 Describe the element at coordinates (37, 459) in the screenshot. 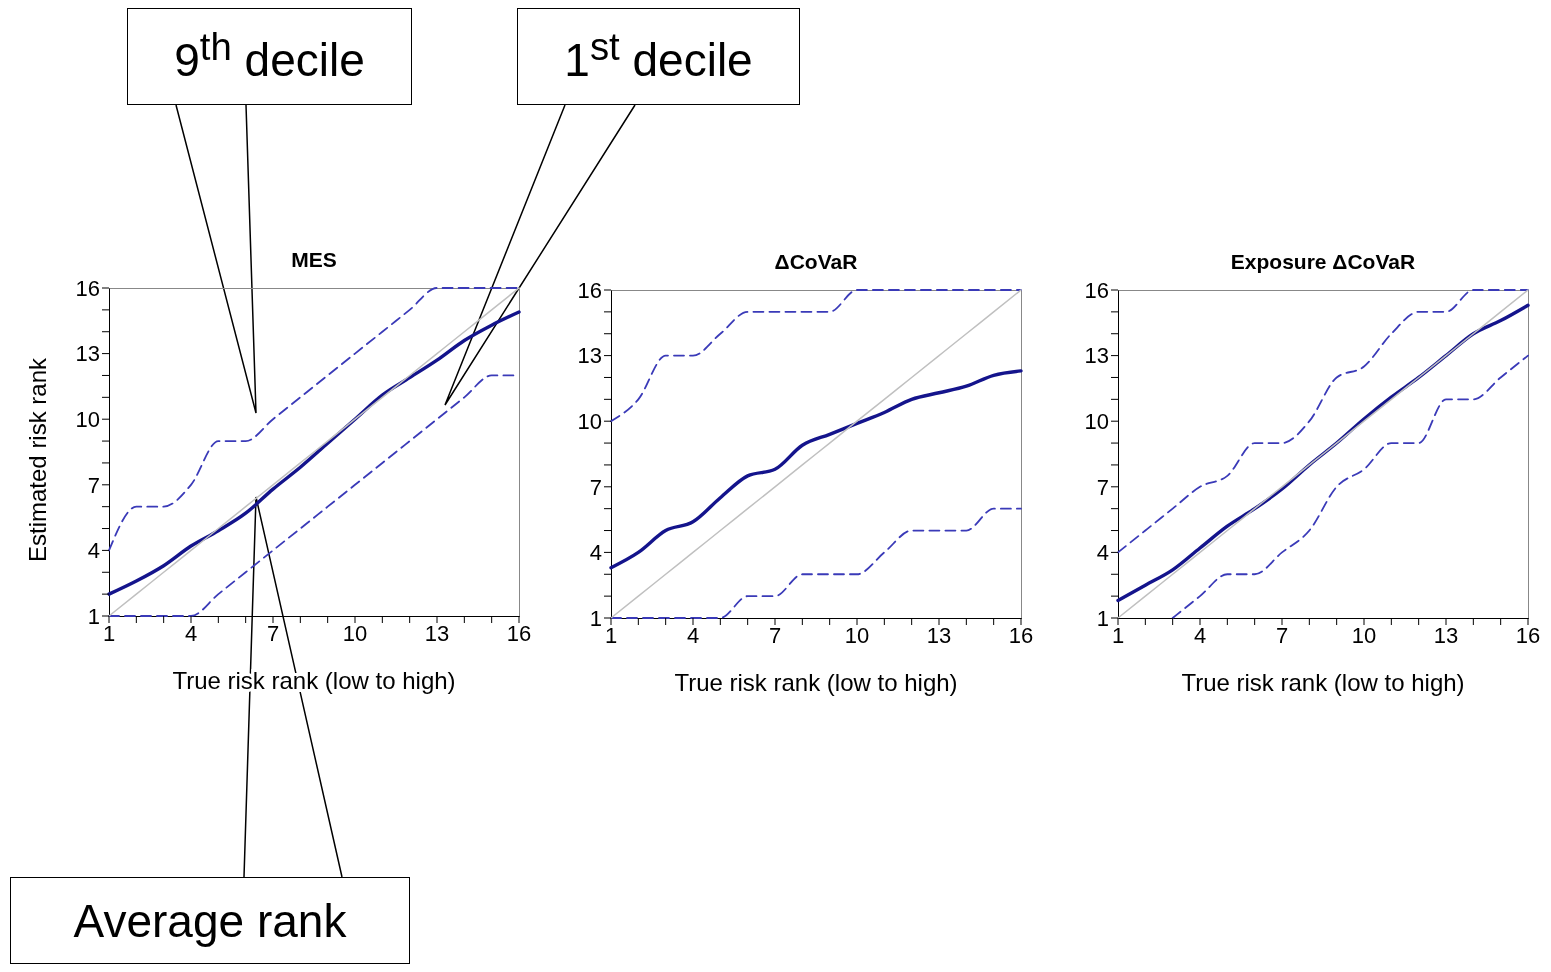

I see `y-axis-title: Estimated risk rank` at that location.